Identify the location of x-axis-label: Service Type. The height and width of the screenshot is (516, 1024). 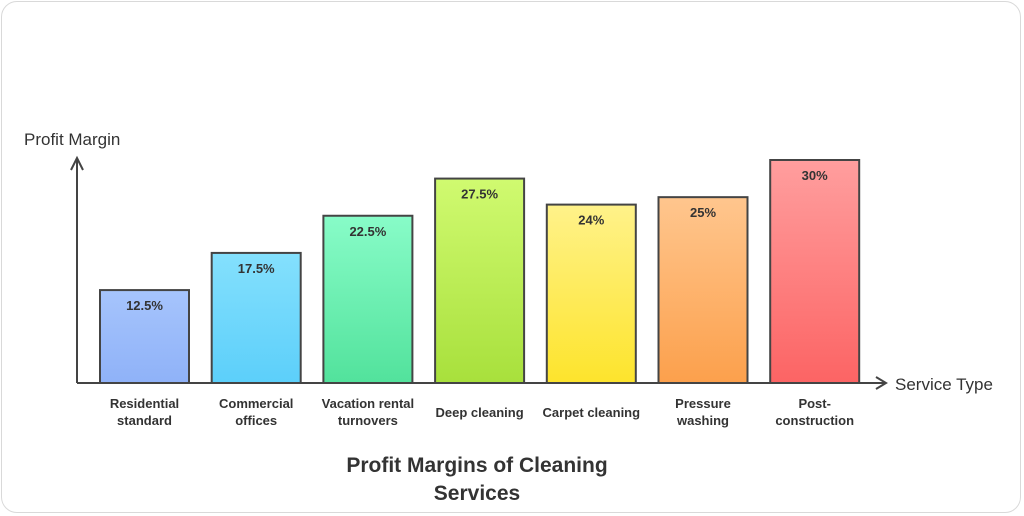
(944, 384).